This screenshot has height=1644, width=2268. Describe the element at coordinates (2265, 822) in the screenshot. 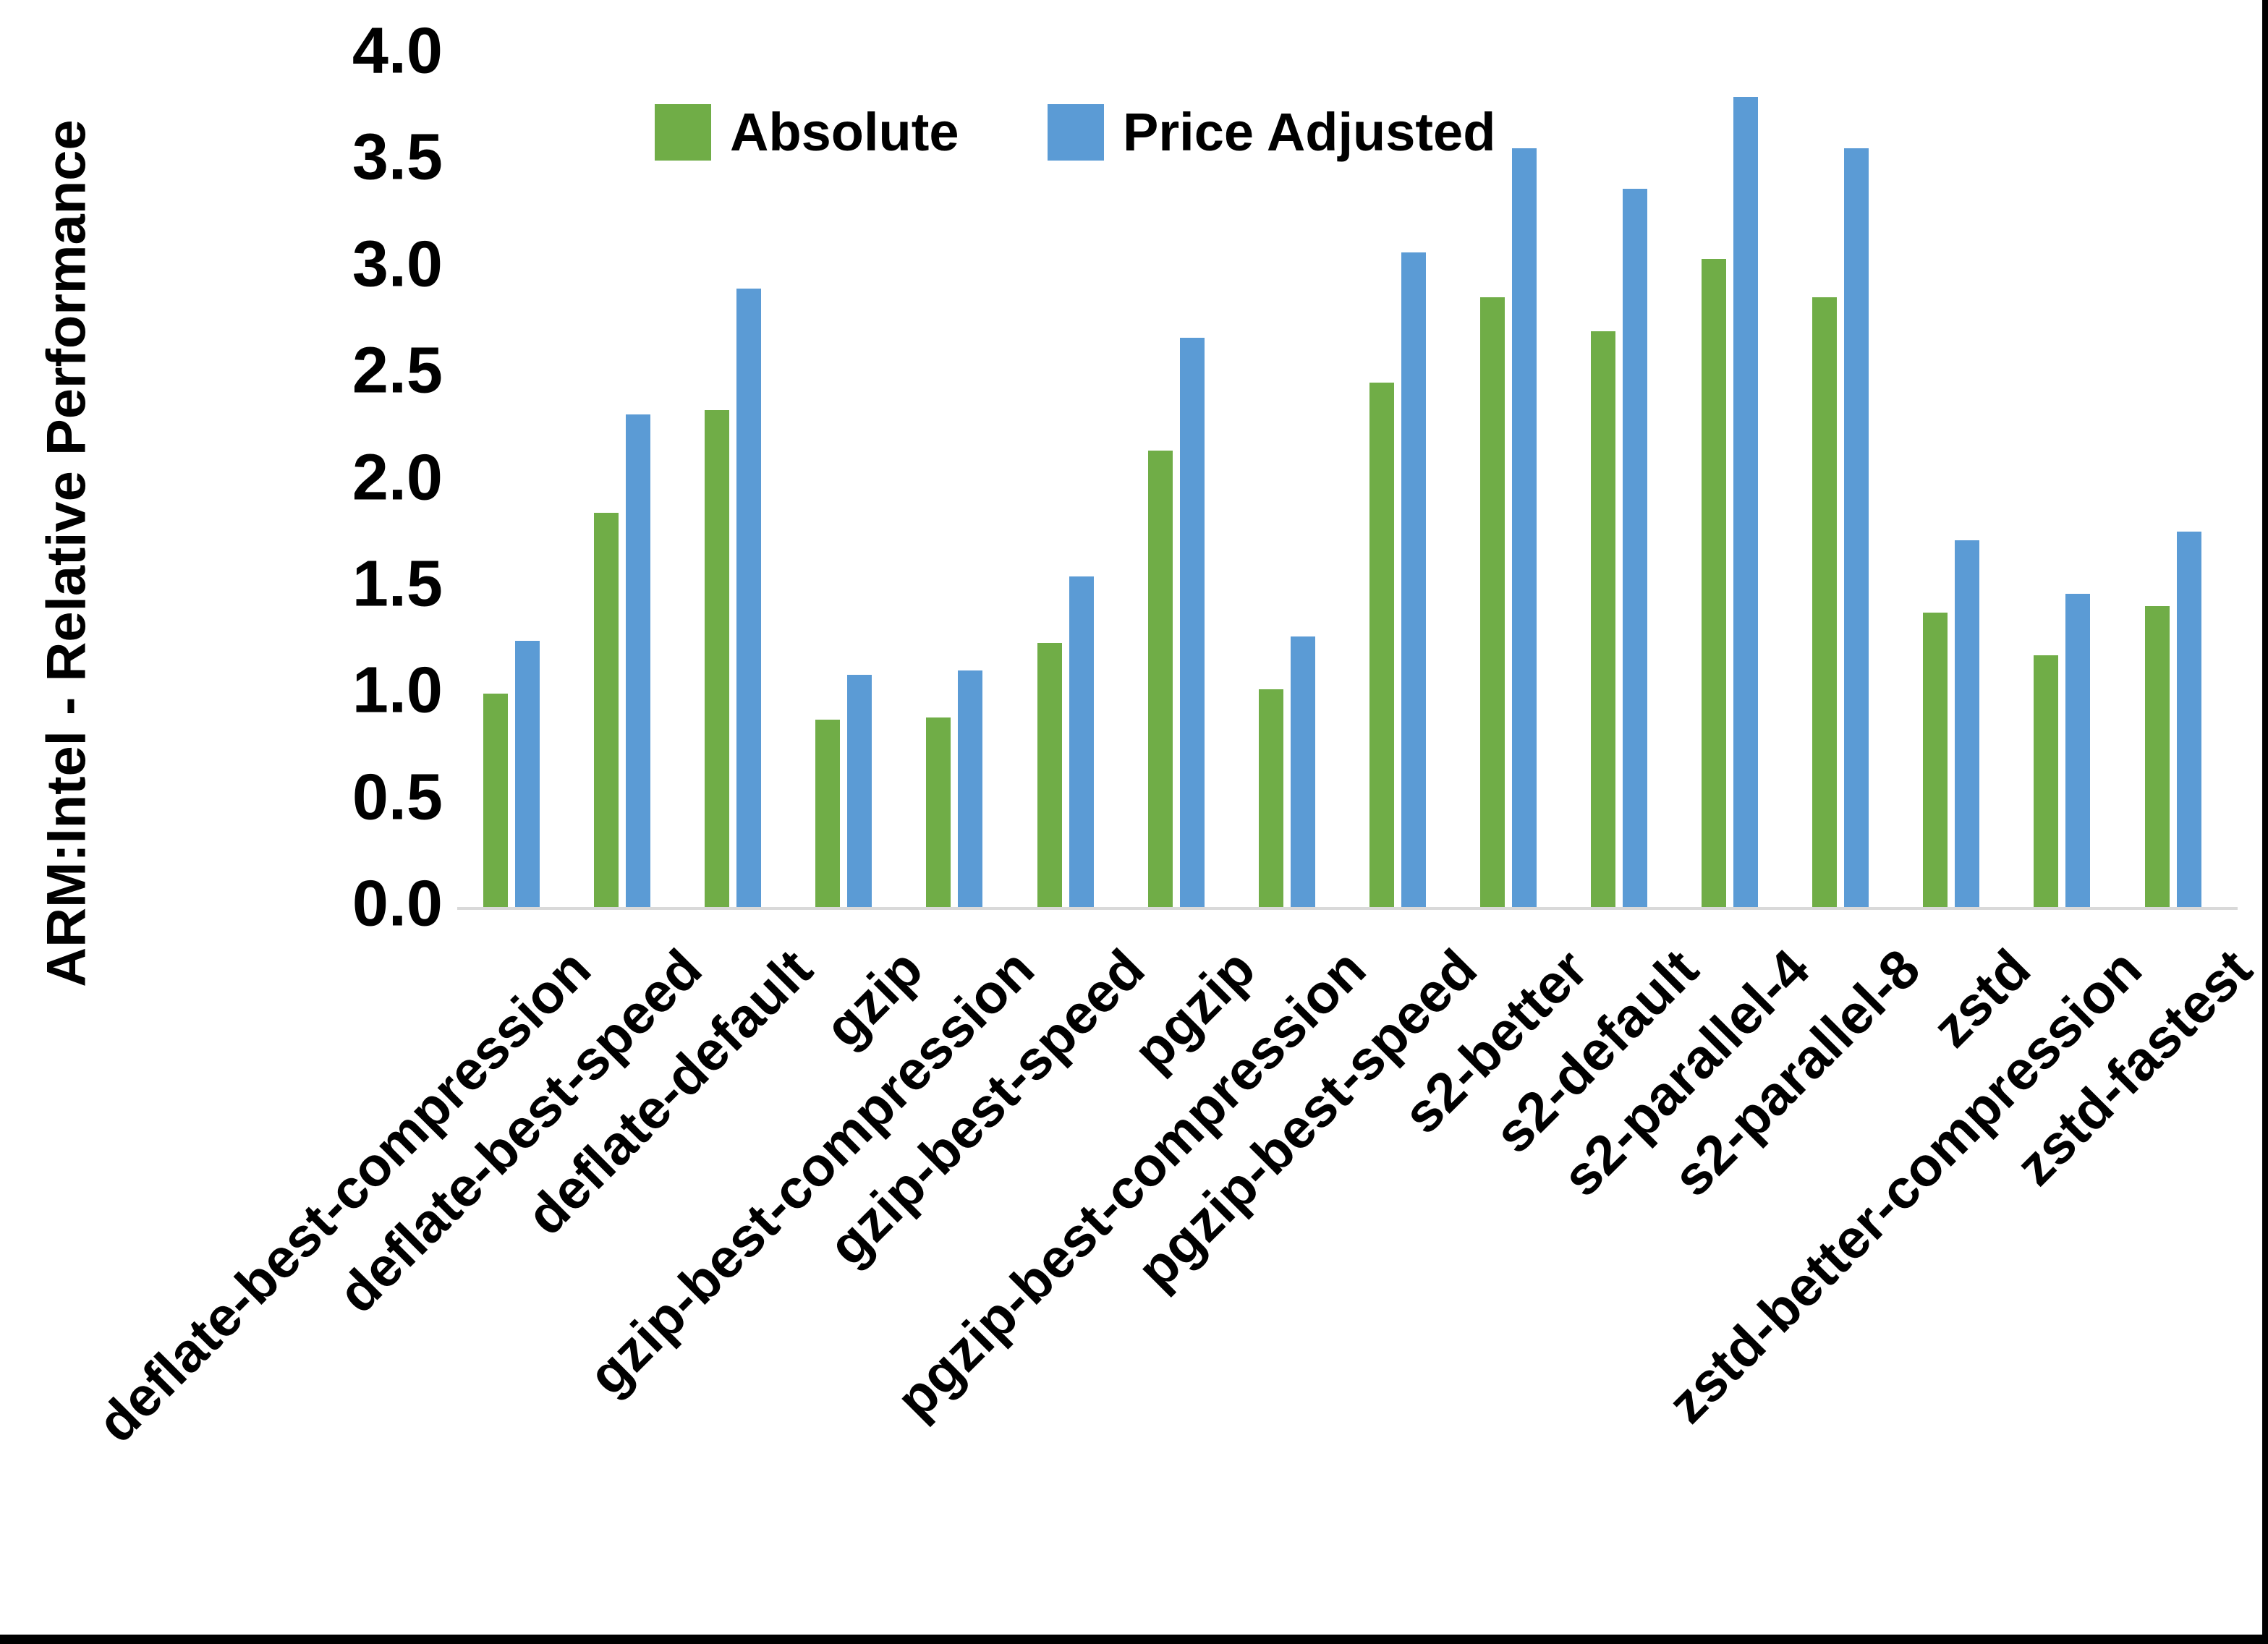

I see `image-border-right` at that location.